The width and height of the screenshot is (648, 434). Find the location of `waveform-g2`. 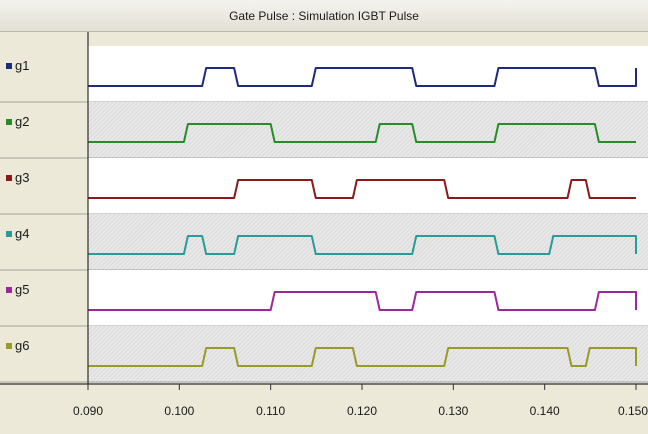

waveform-g2 is located at coordinates (362, 133).